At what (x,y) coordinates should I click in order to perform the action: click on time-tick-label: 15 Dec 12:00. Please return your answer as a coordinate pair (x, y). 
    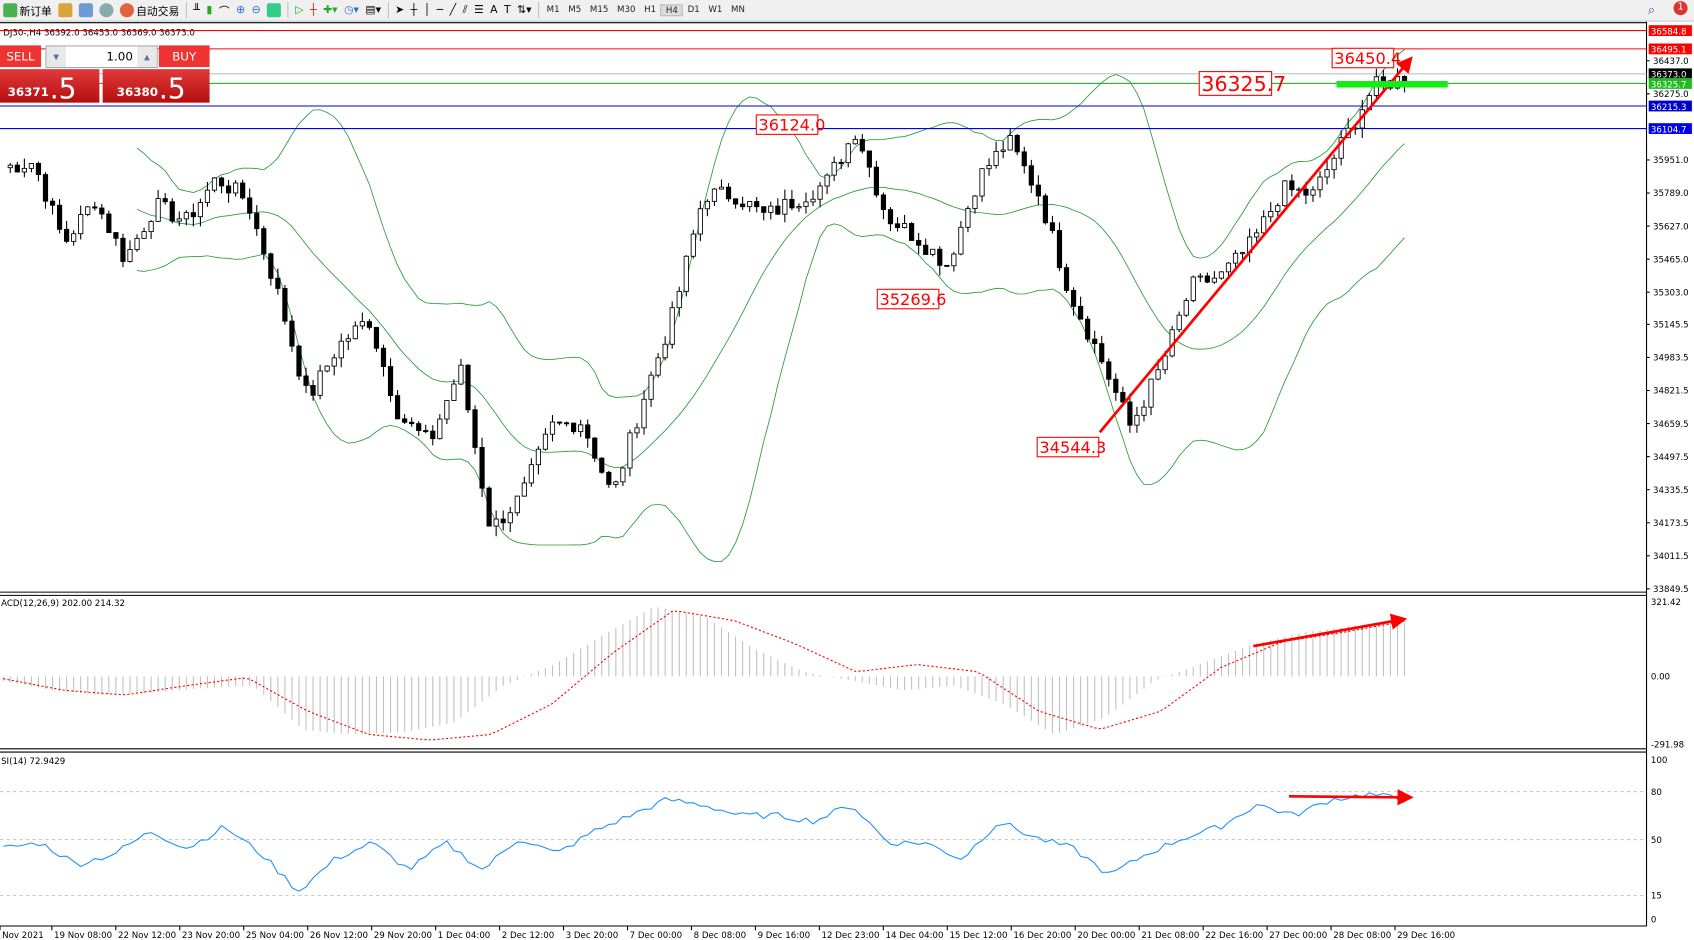
    Looking at the image, I should click on (978, 935).